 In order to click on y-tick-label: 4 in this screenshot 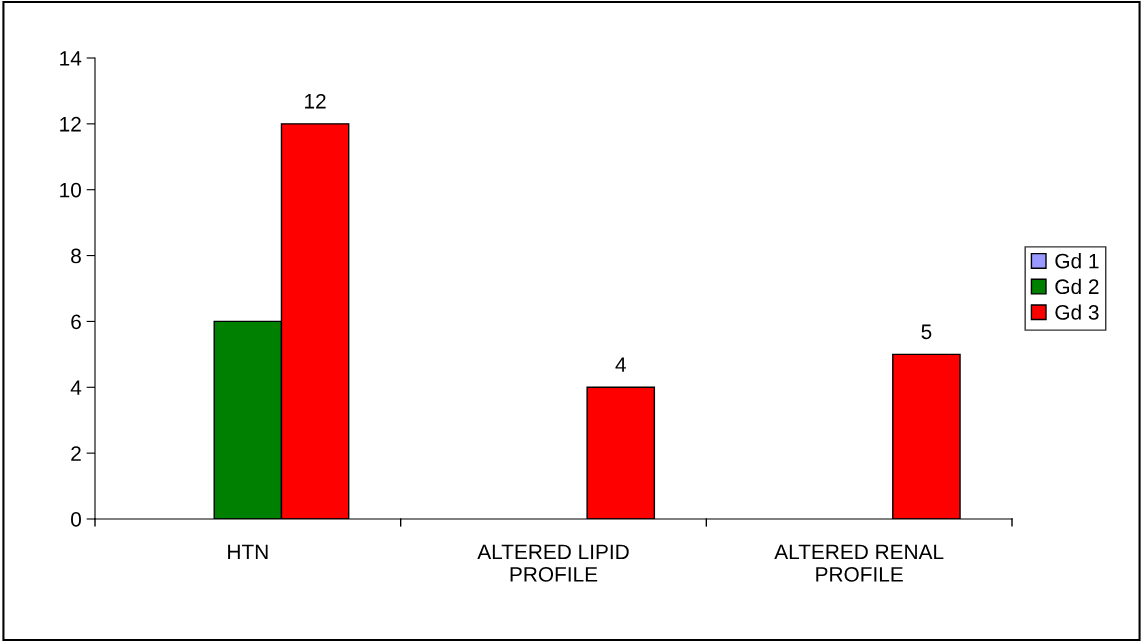, I will do `click(76, 387)`.